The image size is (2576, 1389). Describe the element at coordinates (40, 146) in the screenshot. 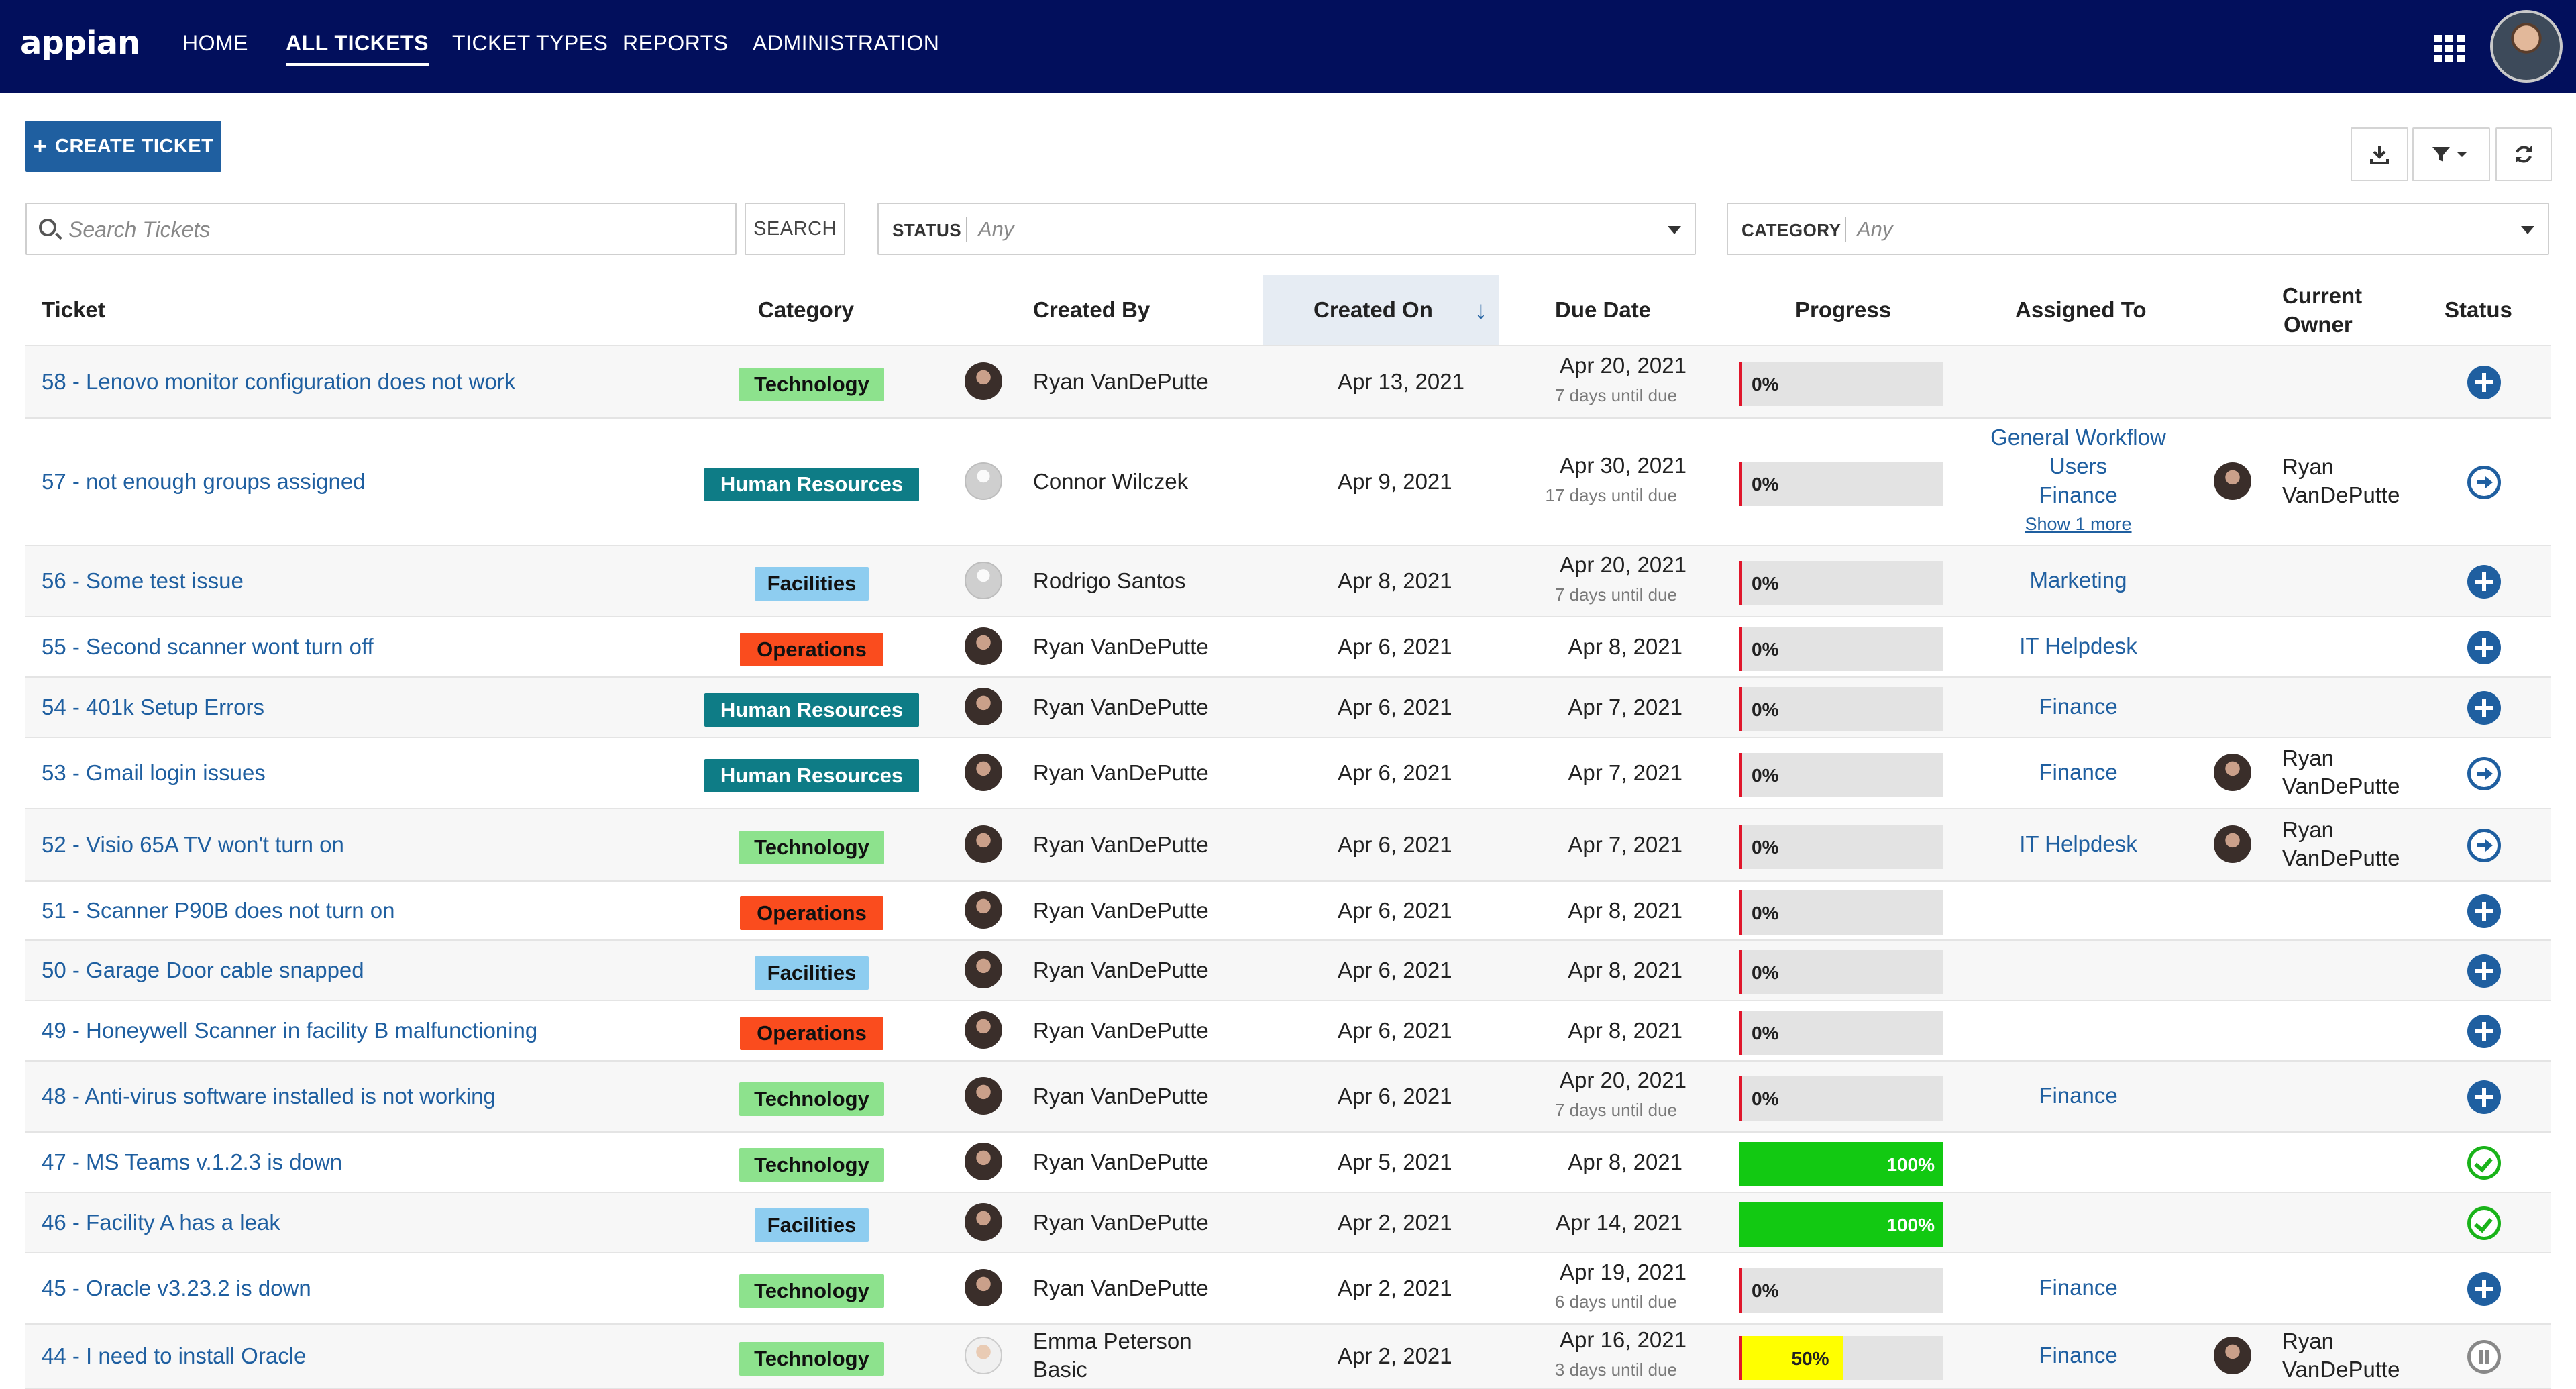

I see `plus-icon: +` at that location.